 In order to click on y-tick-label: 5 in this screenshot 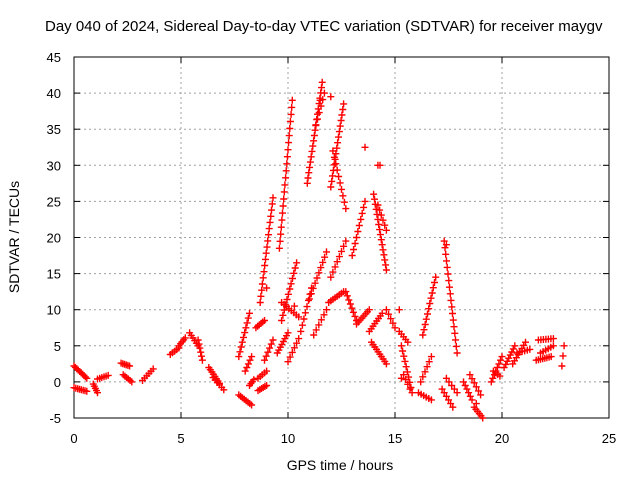, I will do `click(57, 346)`.